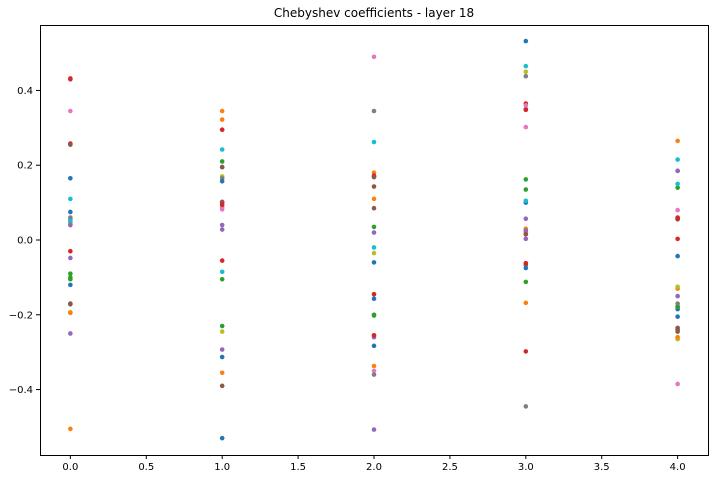 This screenshot has width=715, height=482. I want to click on x-tick-label: 3.5, so click(602, 467).